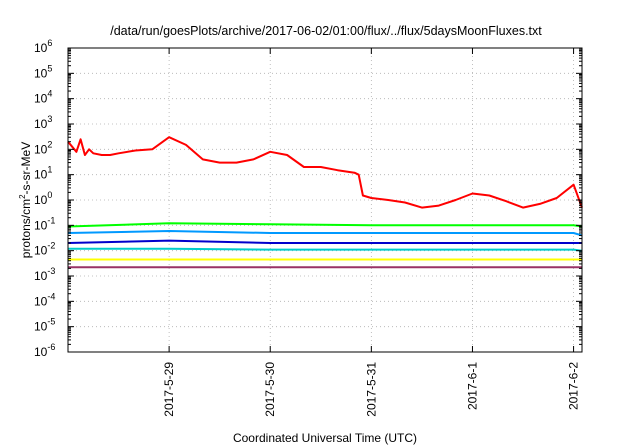 This screenshot has width=640, height=448. Describe the element at coordinates (49, 119) in the screenshot. I see `y-tick-exponent: 3` at that location.